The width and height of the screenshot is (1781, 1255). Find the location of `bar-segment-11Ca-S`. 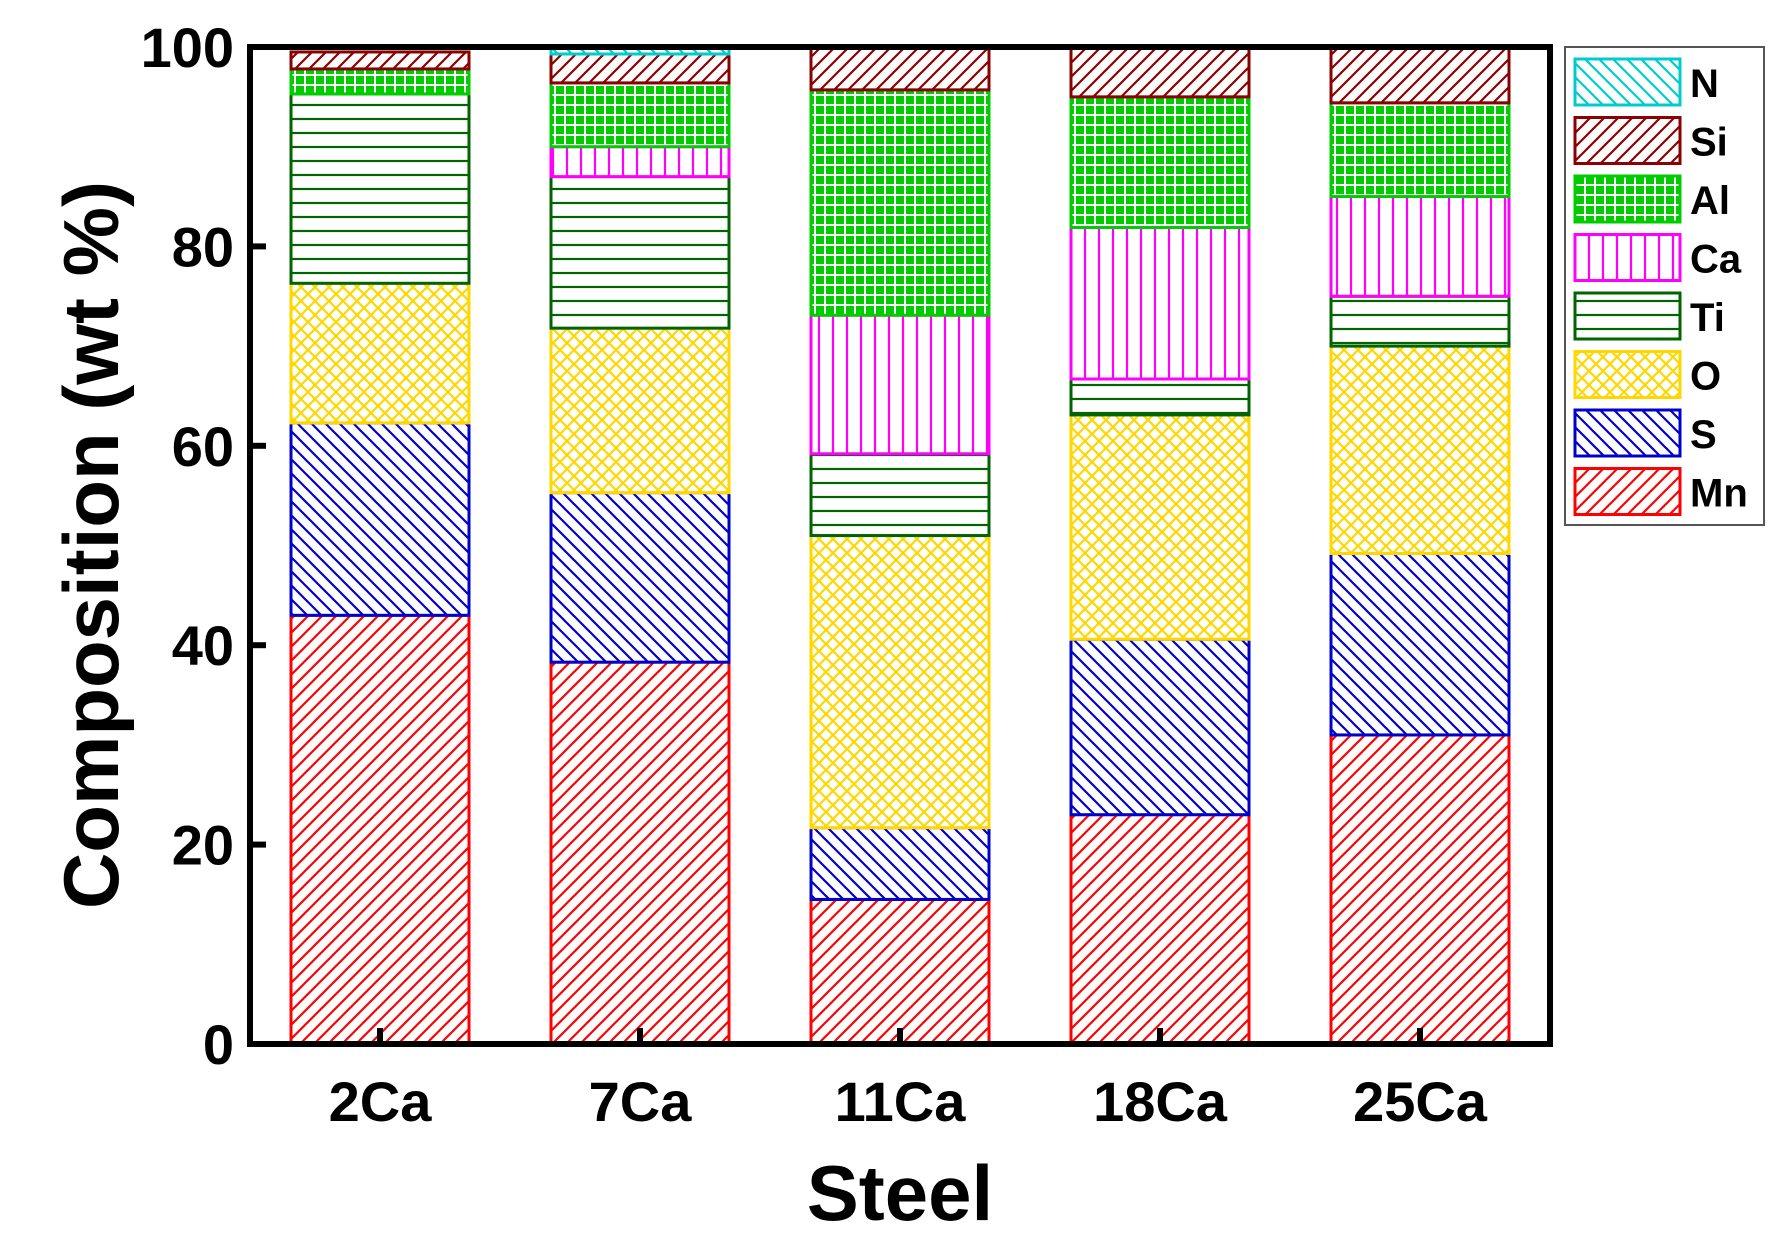

bar-segment-11Ca-S is located at coordinates (900, 863).